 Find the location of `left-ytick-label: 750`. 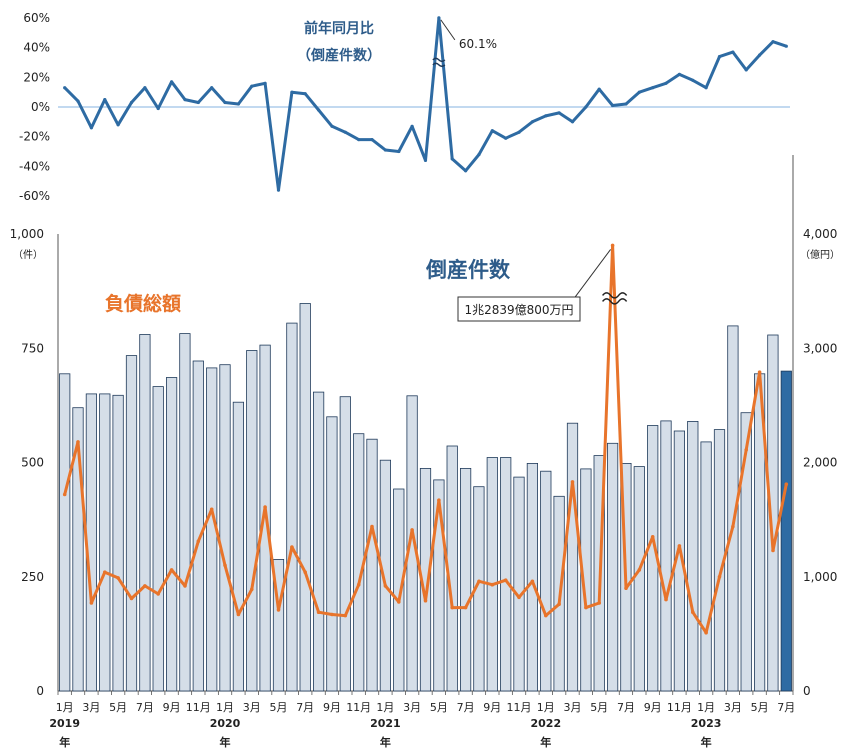

left-ytick-label: 750 is located at coordinates (32, 348).